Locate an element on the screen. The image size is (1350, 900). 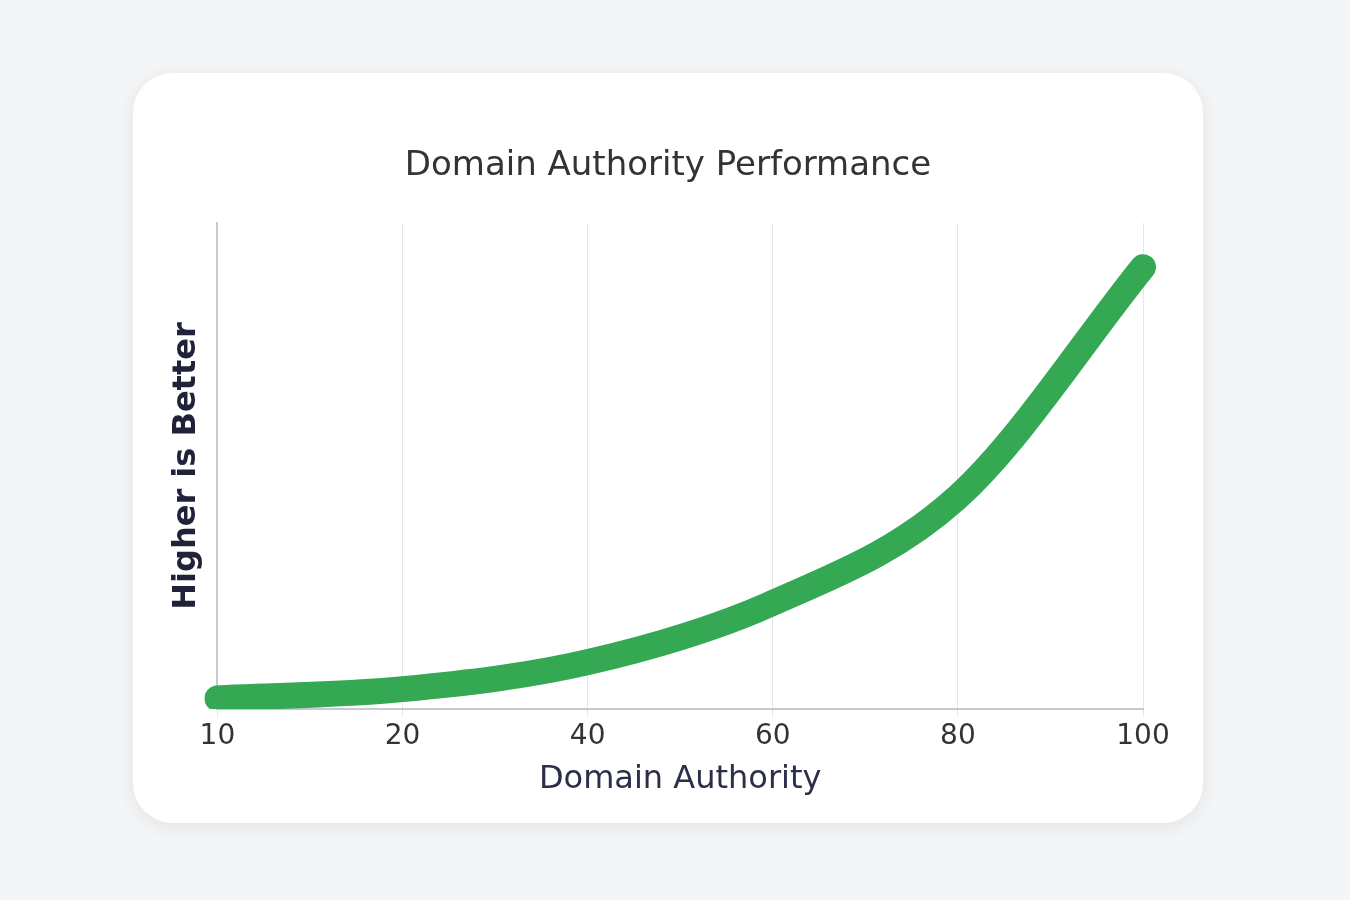
x-tick-label: 10 is located at coordinates (217, 735).